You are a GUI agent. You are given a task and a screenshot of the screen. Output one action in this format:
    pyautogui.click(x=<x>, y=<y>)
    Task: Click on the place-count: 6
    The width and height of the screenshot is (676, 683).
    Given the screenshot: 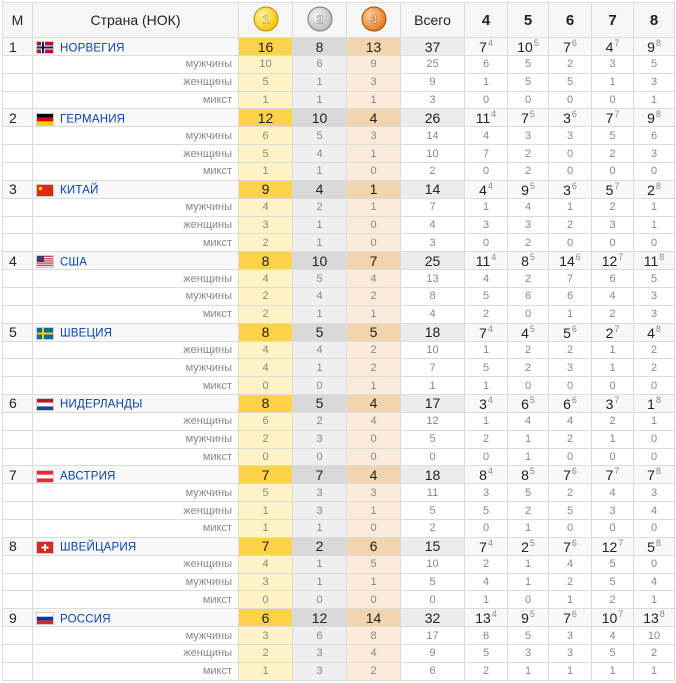 What is the action you would take?
    pyautogui.click(x=528, y=296)
    